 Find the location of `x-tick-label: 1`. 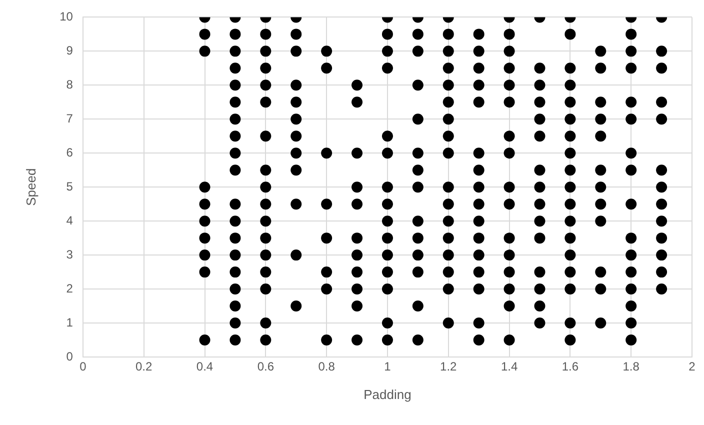

x-tick-label: 1 is located at coordinates (388, 367).